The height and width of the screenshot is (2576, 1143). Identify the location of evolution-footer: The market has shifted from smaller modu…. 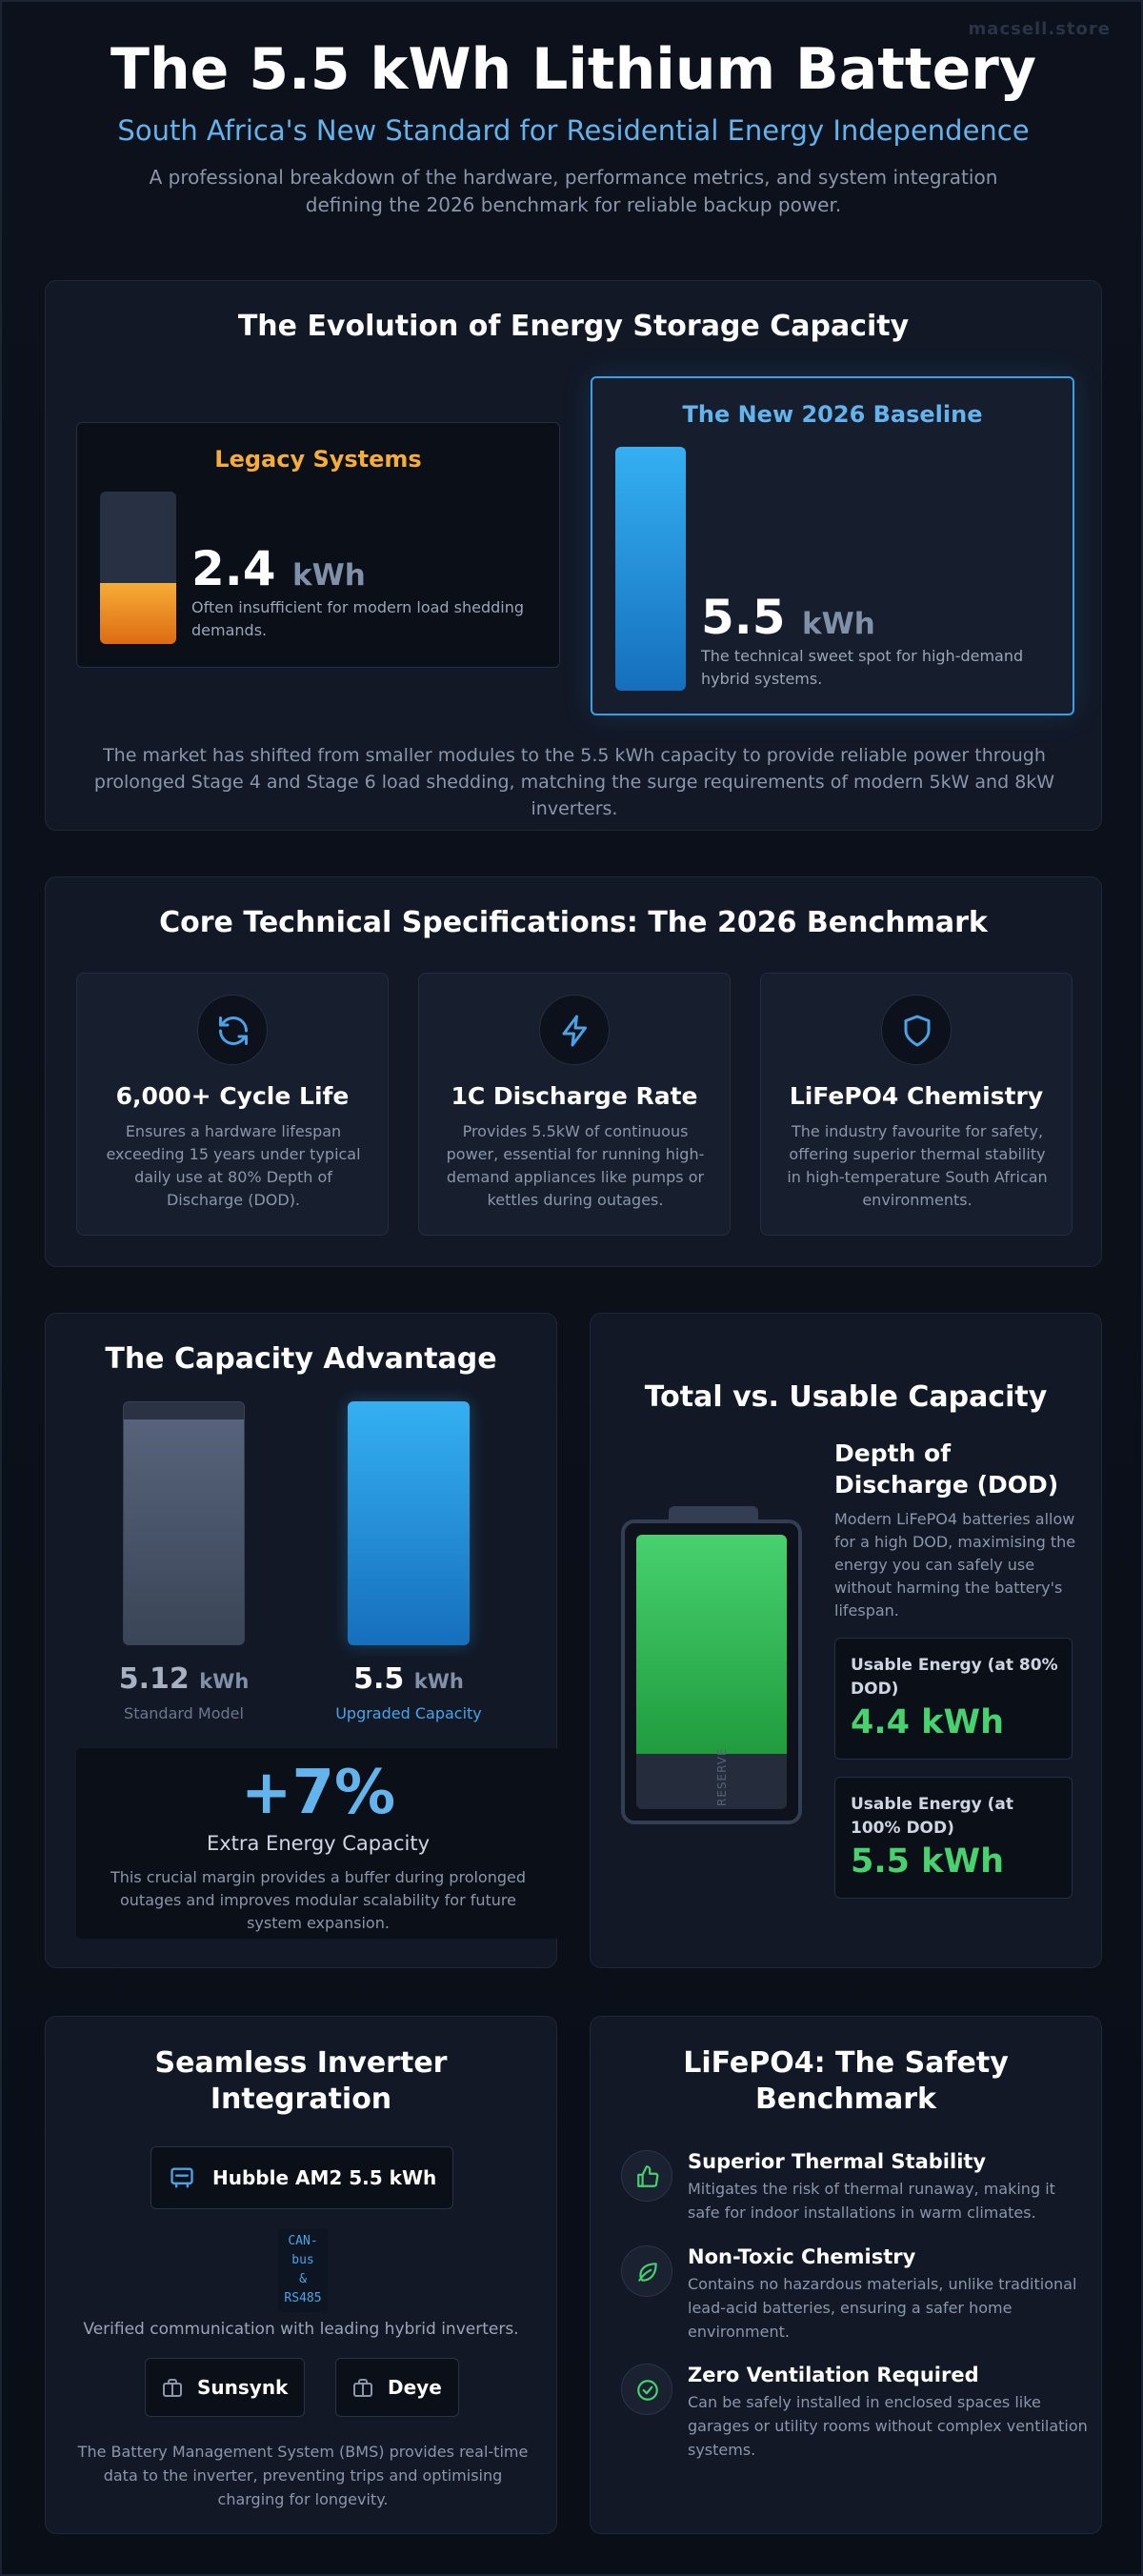
(574, 782).